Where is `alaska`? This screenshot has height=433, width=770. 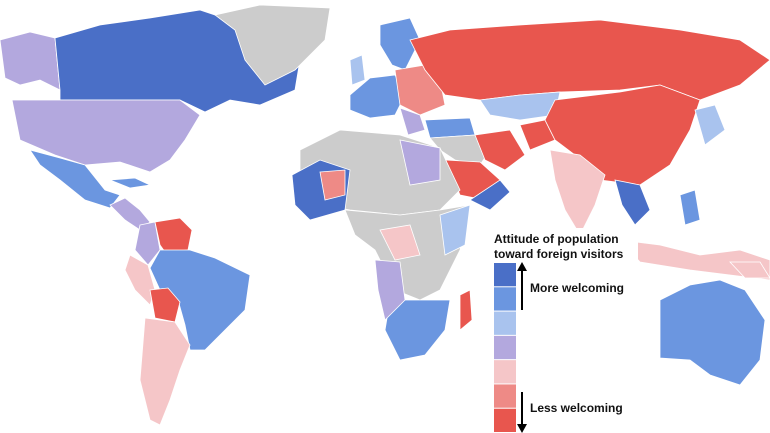
alaska is located at coordinates (30, 61).